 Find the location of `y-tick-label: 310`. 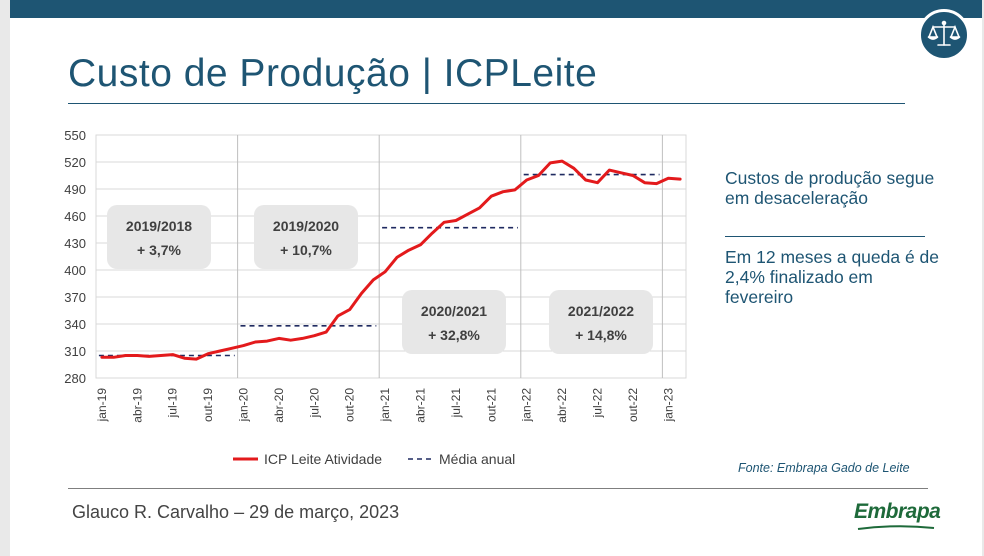

y-tick-label: 310 is located at coordinates (75, 351).